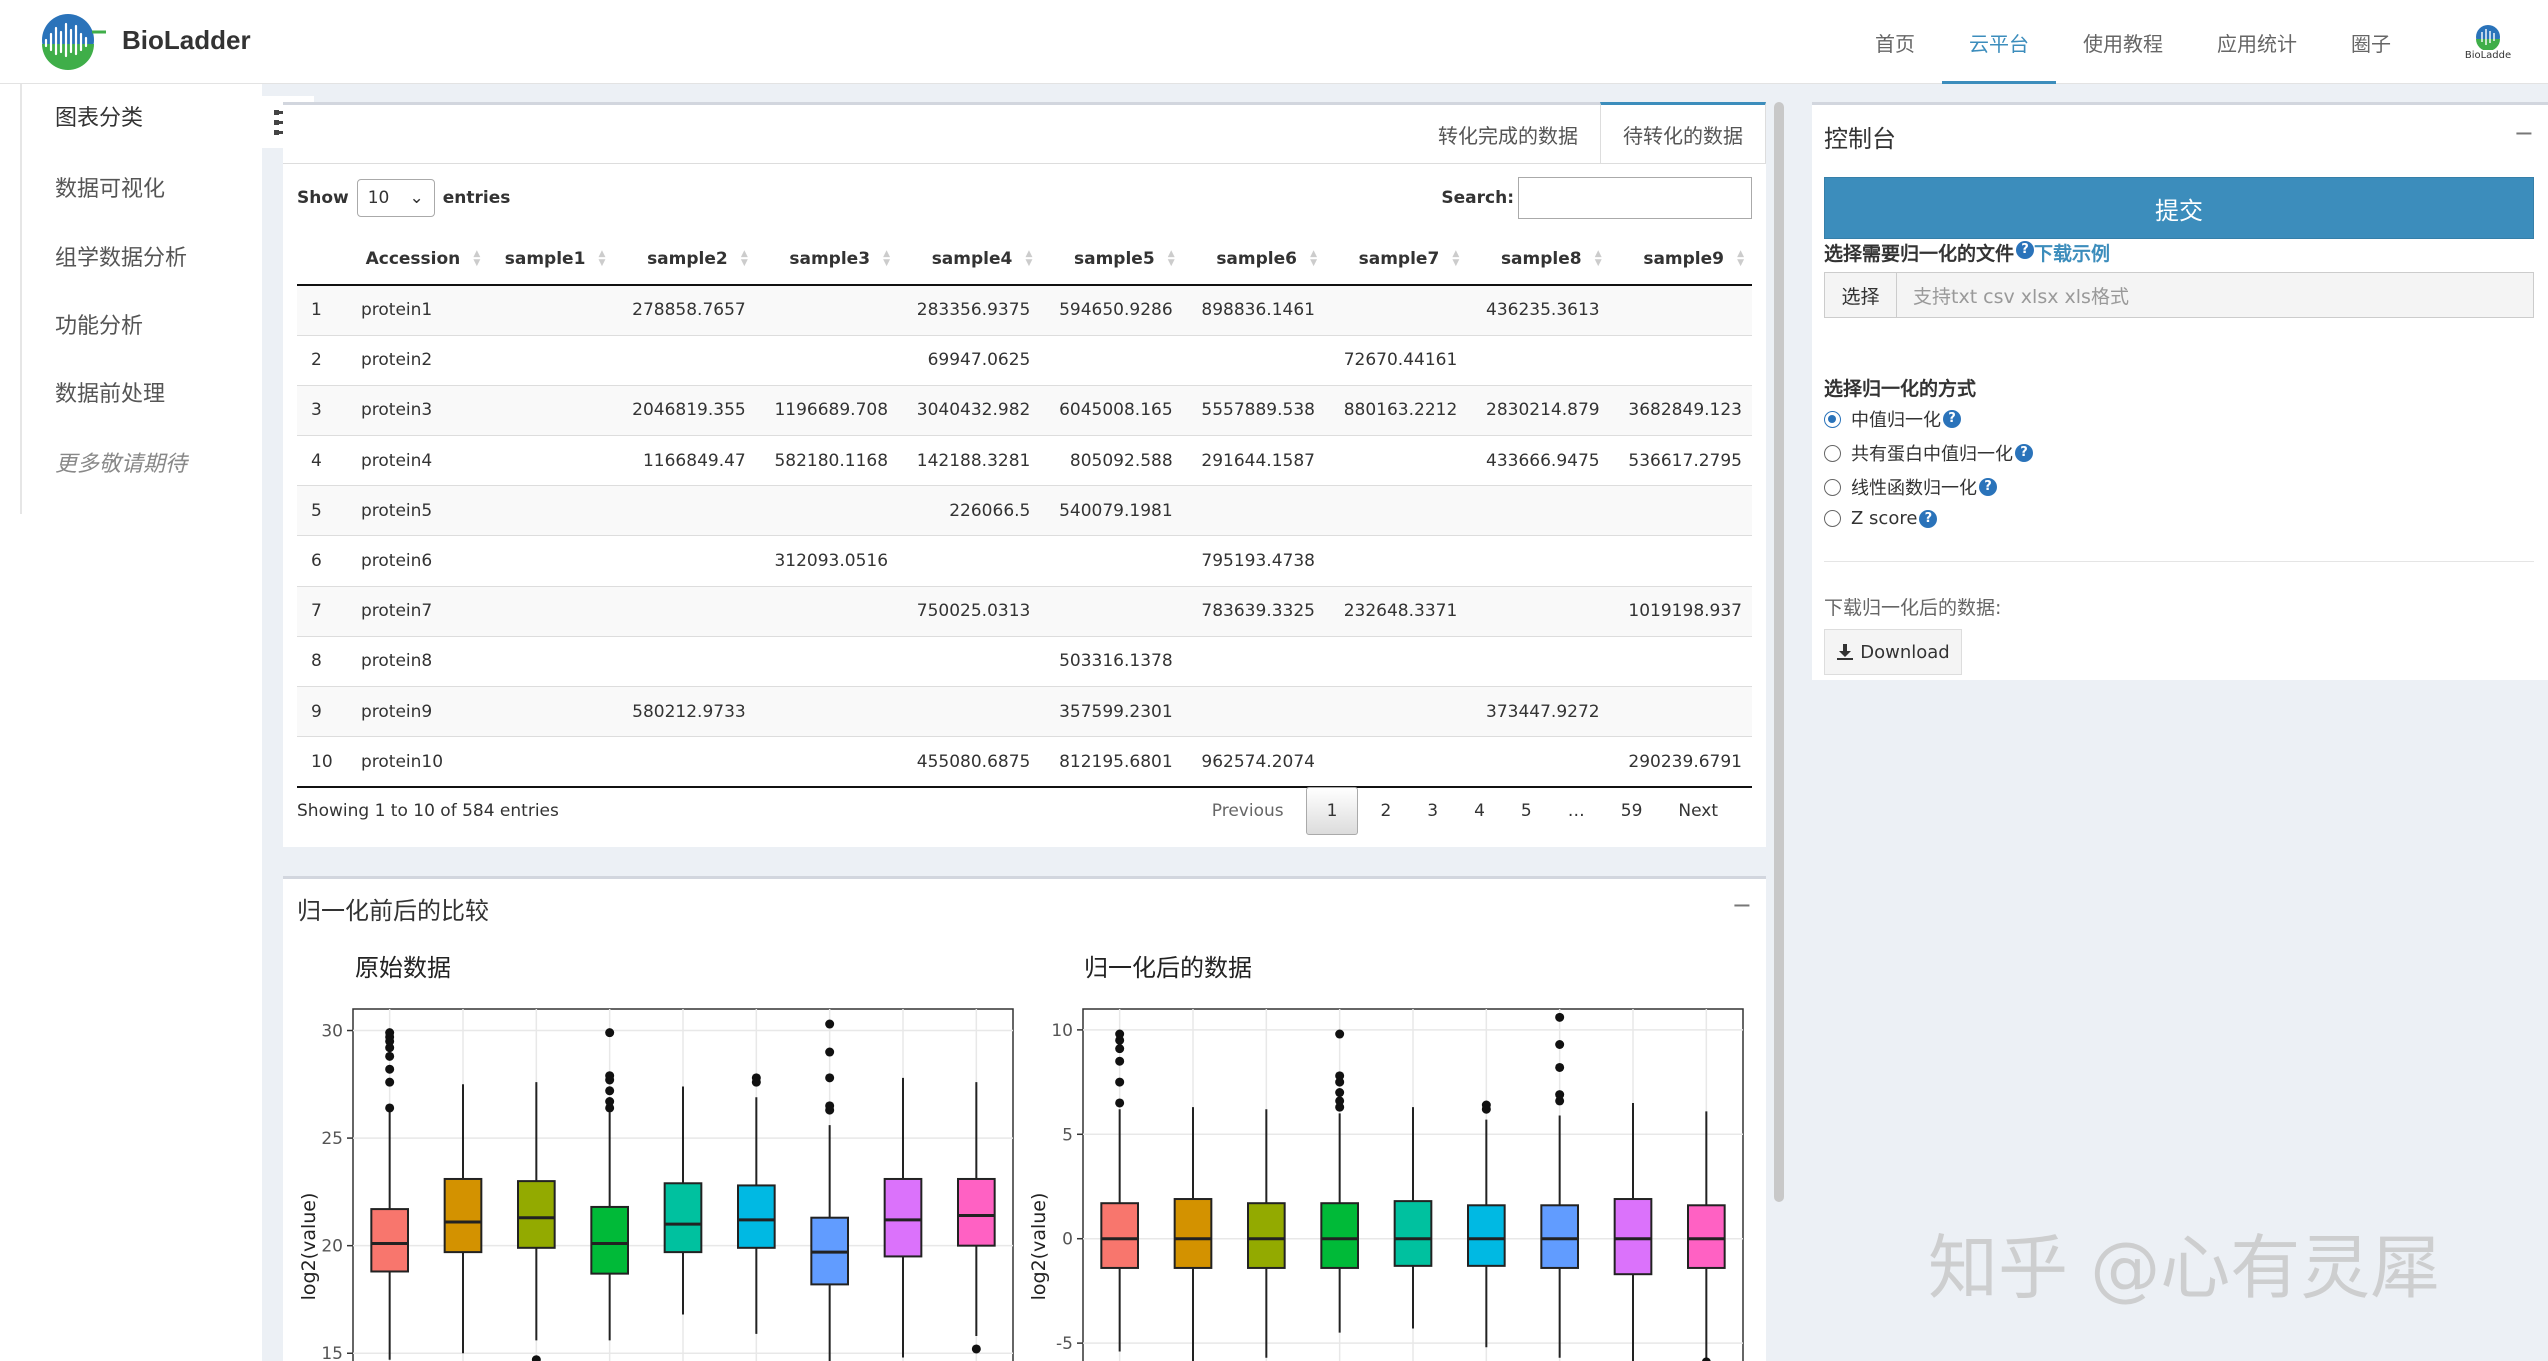 This screenshot has width=2548, height=1361. Describe the element at coordinates (1253, 410) in the screenshot. I see `table-cell: 5557889.538` at that location.